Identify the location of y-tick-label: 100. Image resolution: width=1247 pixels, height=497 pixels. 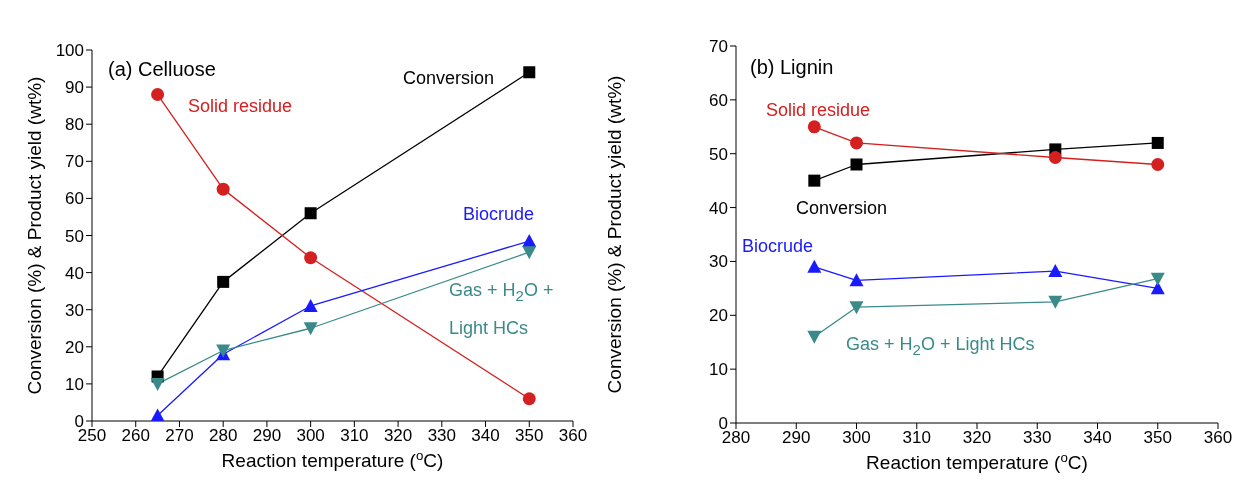
(69, 51).